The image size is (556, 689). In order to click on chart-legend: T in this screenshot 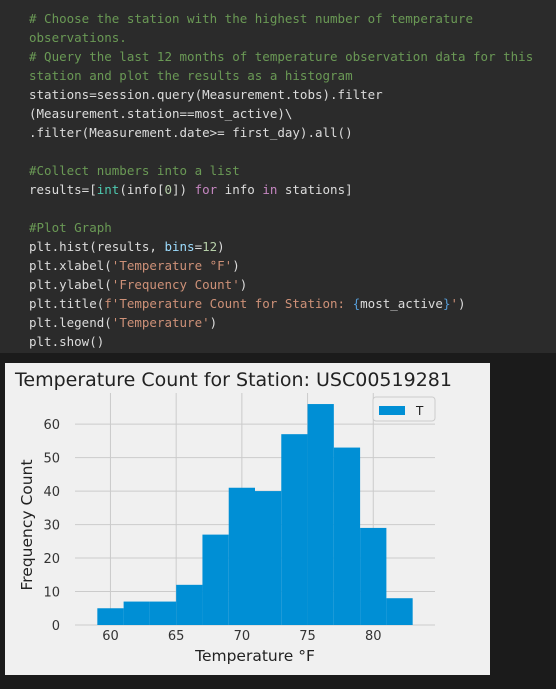, I will do `click(404, 409)`.